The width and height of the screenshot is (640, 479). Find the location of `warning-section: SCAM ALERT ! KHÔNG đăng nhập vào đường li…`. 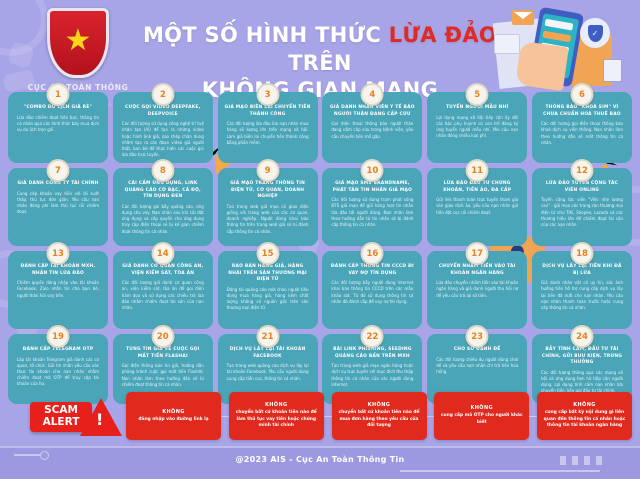

warning-section: SCAM ALERT ! KHÔNG đăng nhập vào đường li… is located at coordinates (320, 417).